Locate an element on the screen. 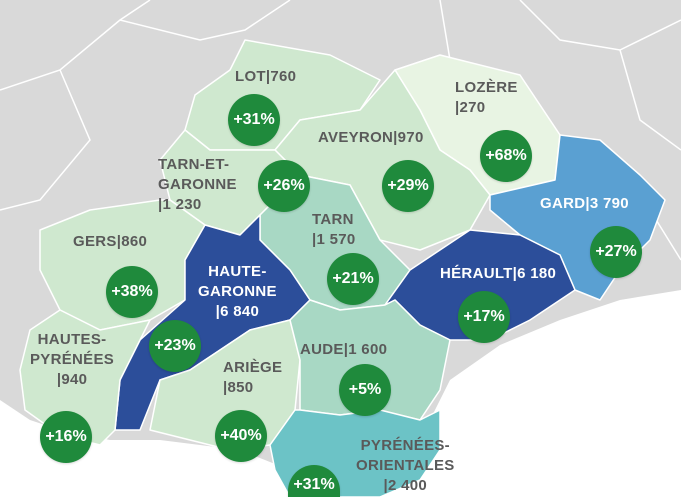  region-hautes-pyrenees is located at coordinates (85, 377).